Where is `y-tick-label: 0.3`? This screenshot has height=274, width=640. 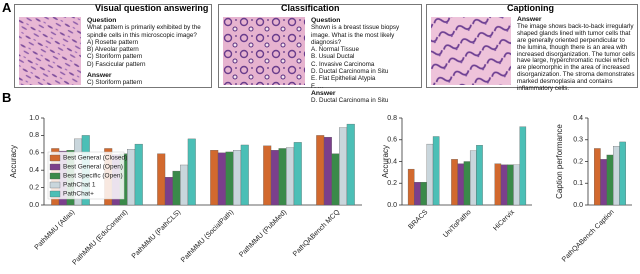 y-tick-label: 0.3 is located at coordinates (578, 140).